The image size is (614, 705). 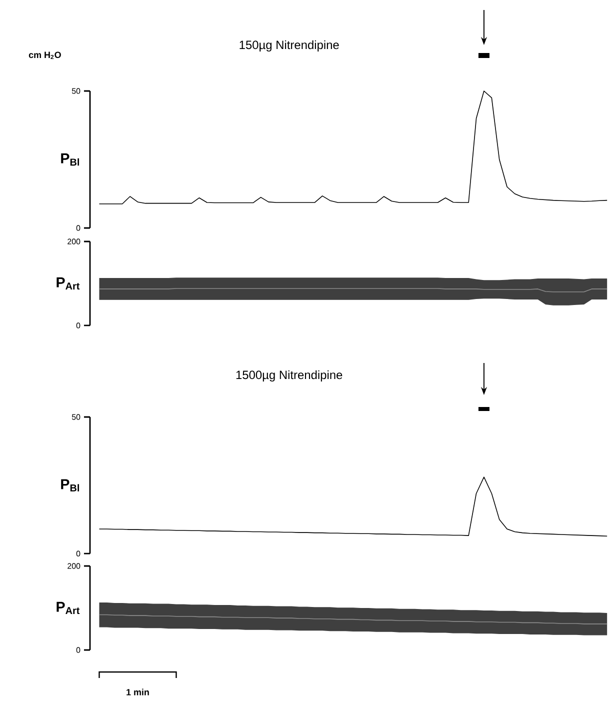 I want to click on chart-title: 150µg Nitrendipine, so click(x=289, y=46).